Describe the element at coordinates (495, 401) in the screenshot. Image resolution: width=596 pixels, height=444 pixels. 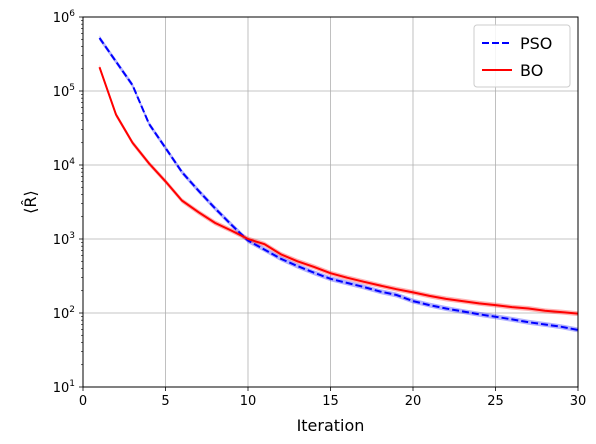
I see `x-tick-label: 25` at that location.